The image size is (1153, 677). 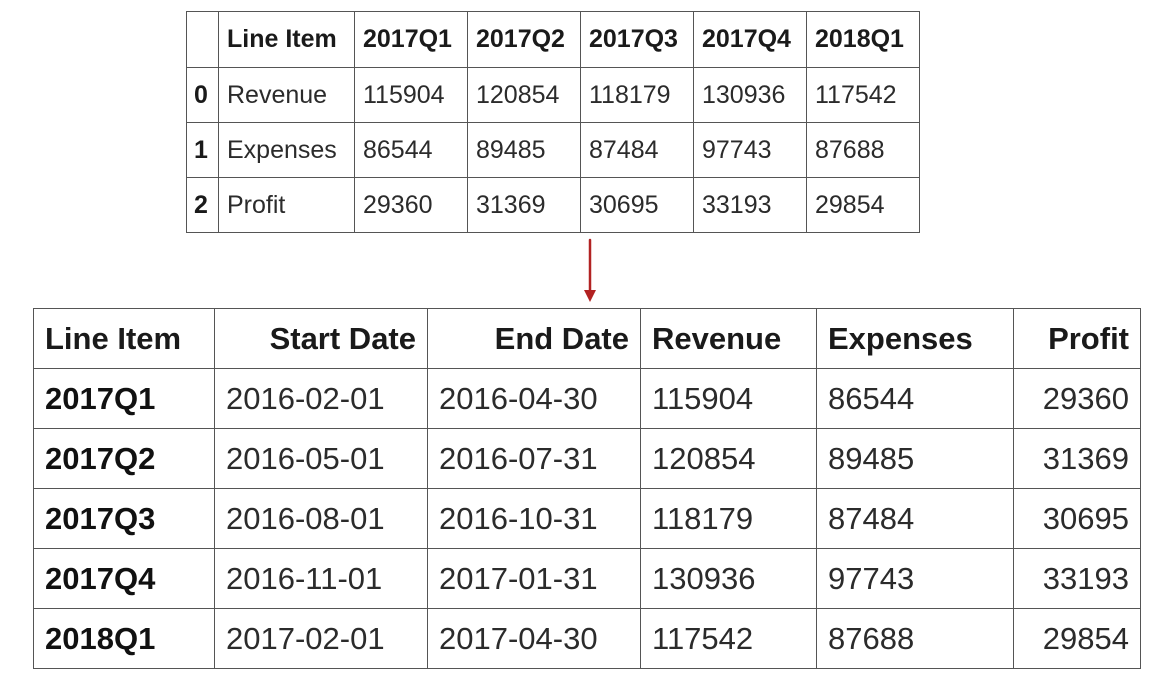 What do you see at coordinates (534, 458) in the screenshot?
I see `table-cell: 2016-07-31` at bounding box center [534, 458].